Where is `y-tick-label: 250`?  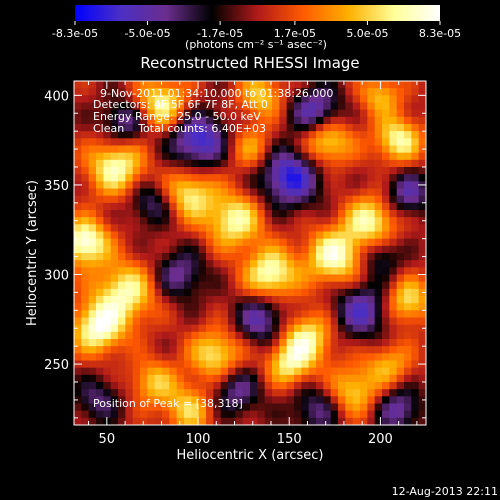 y-tick-label: 250 is located at coordinates (56, 365).